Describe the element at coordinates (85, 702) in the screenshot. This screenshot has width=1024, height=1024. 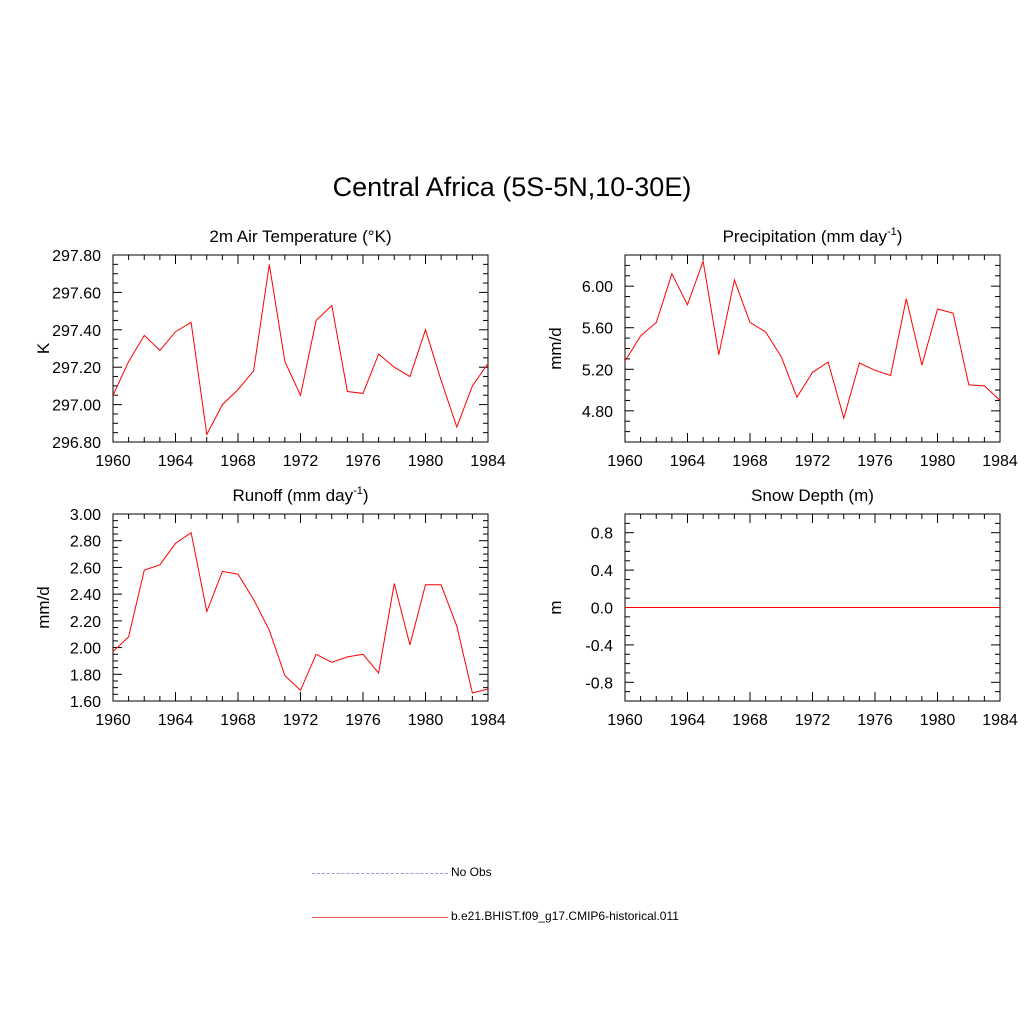
I see `y-tick-label: 1.60` at that location.